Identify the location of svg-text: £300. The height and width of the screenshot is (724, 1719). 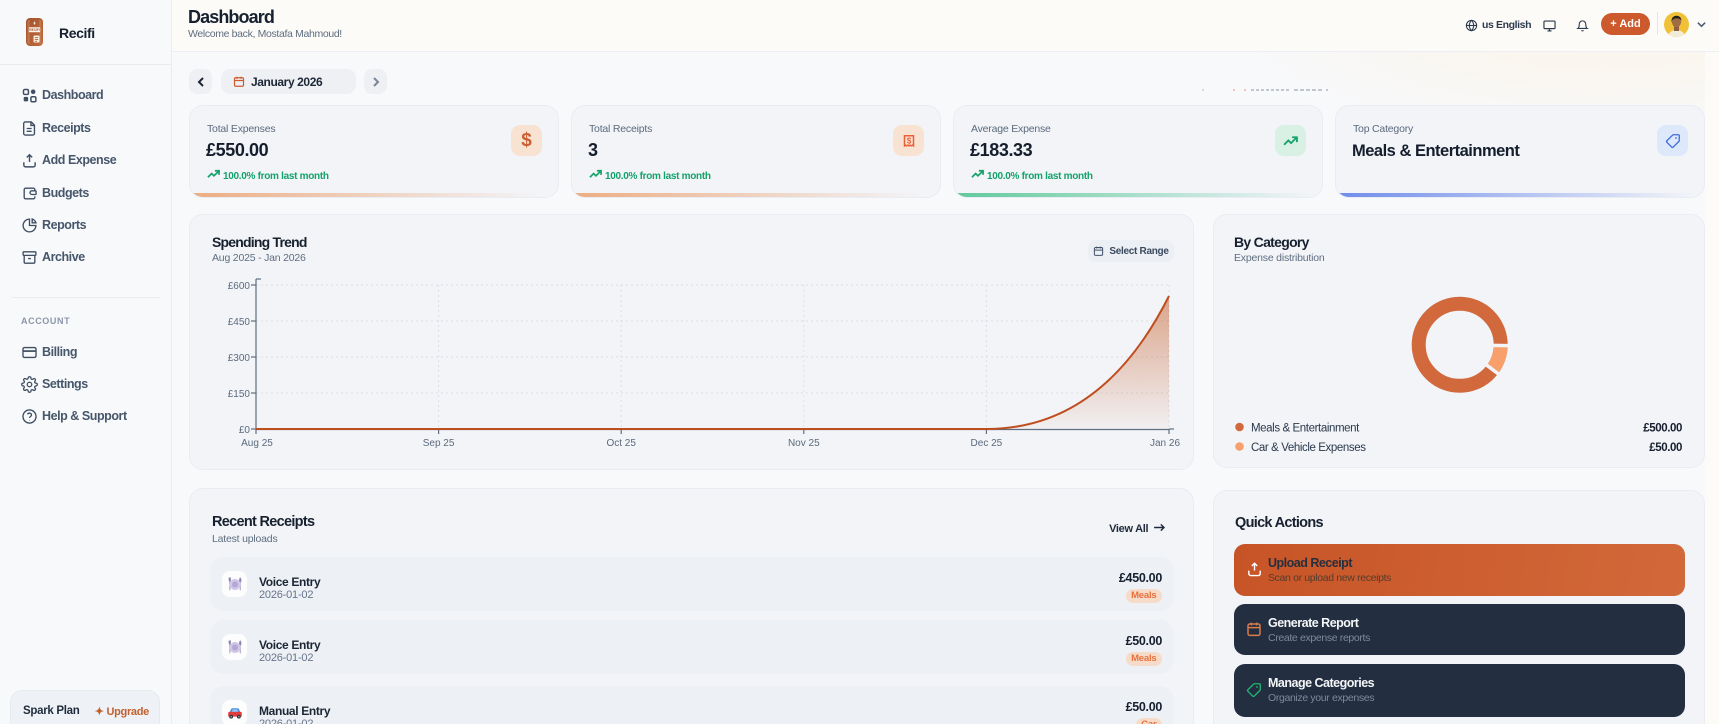
(239, 358).